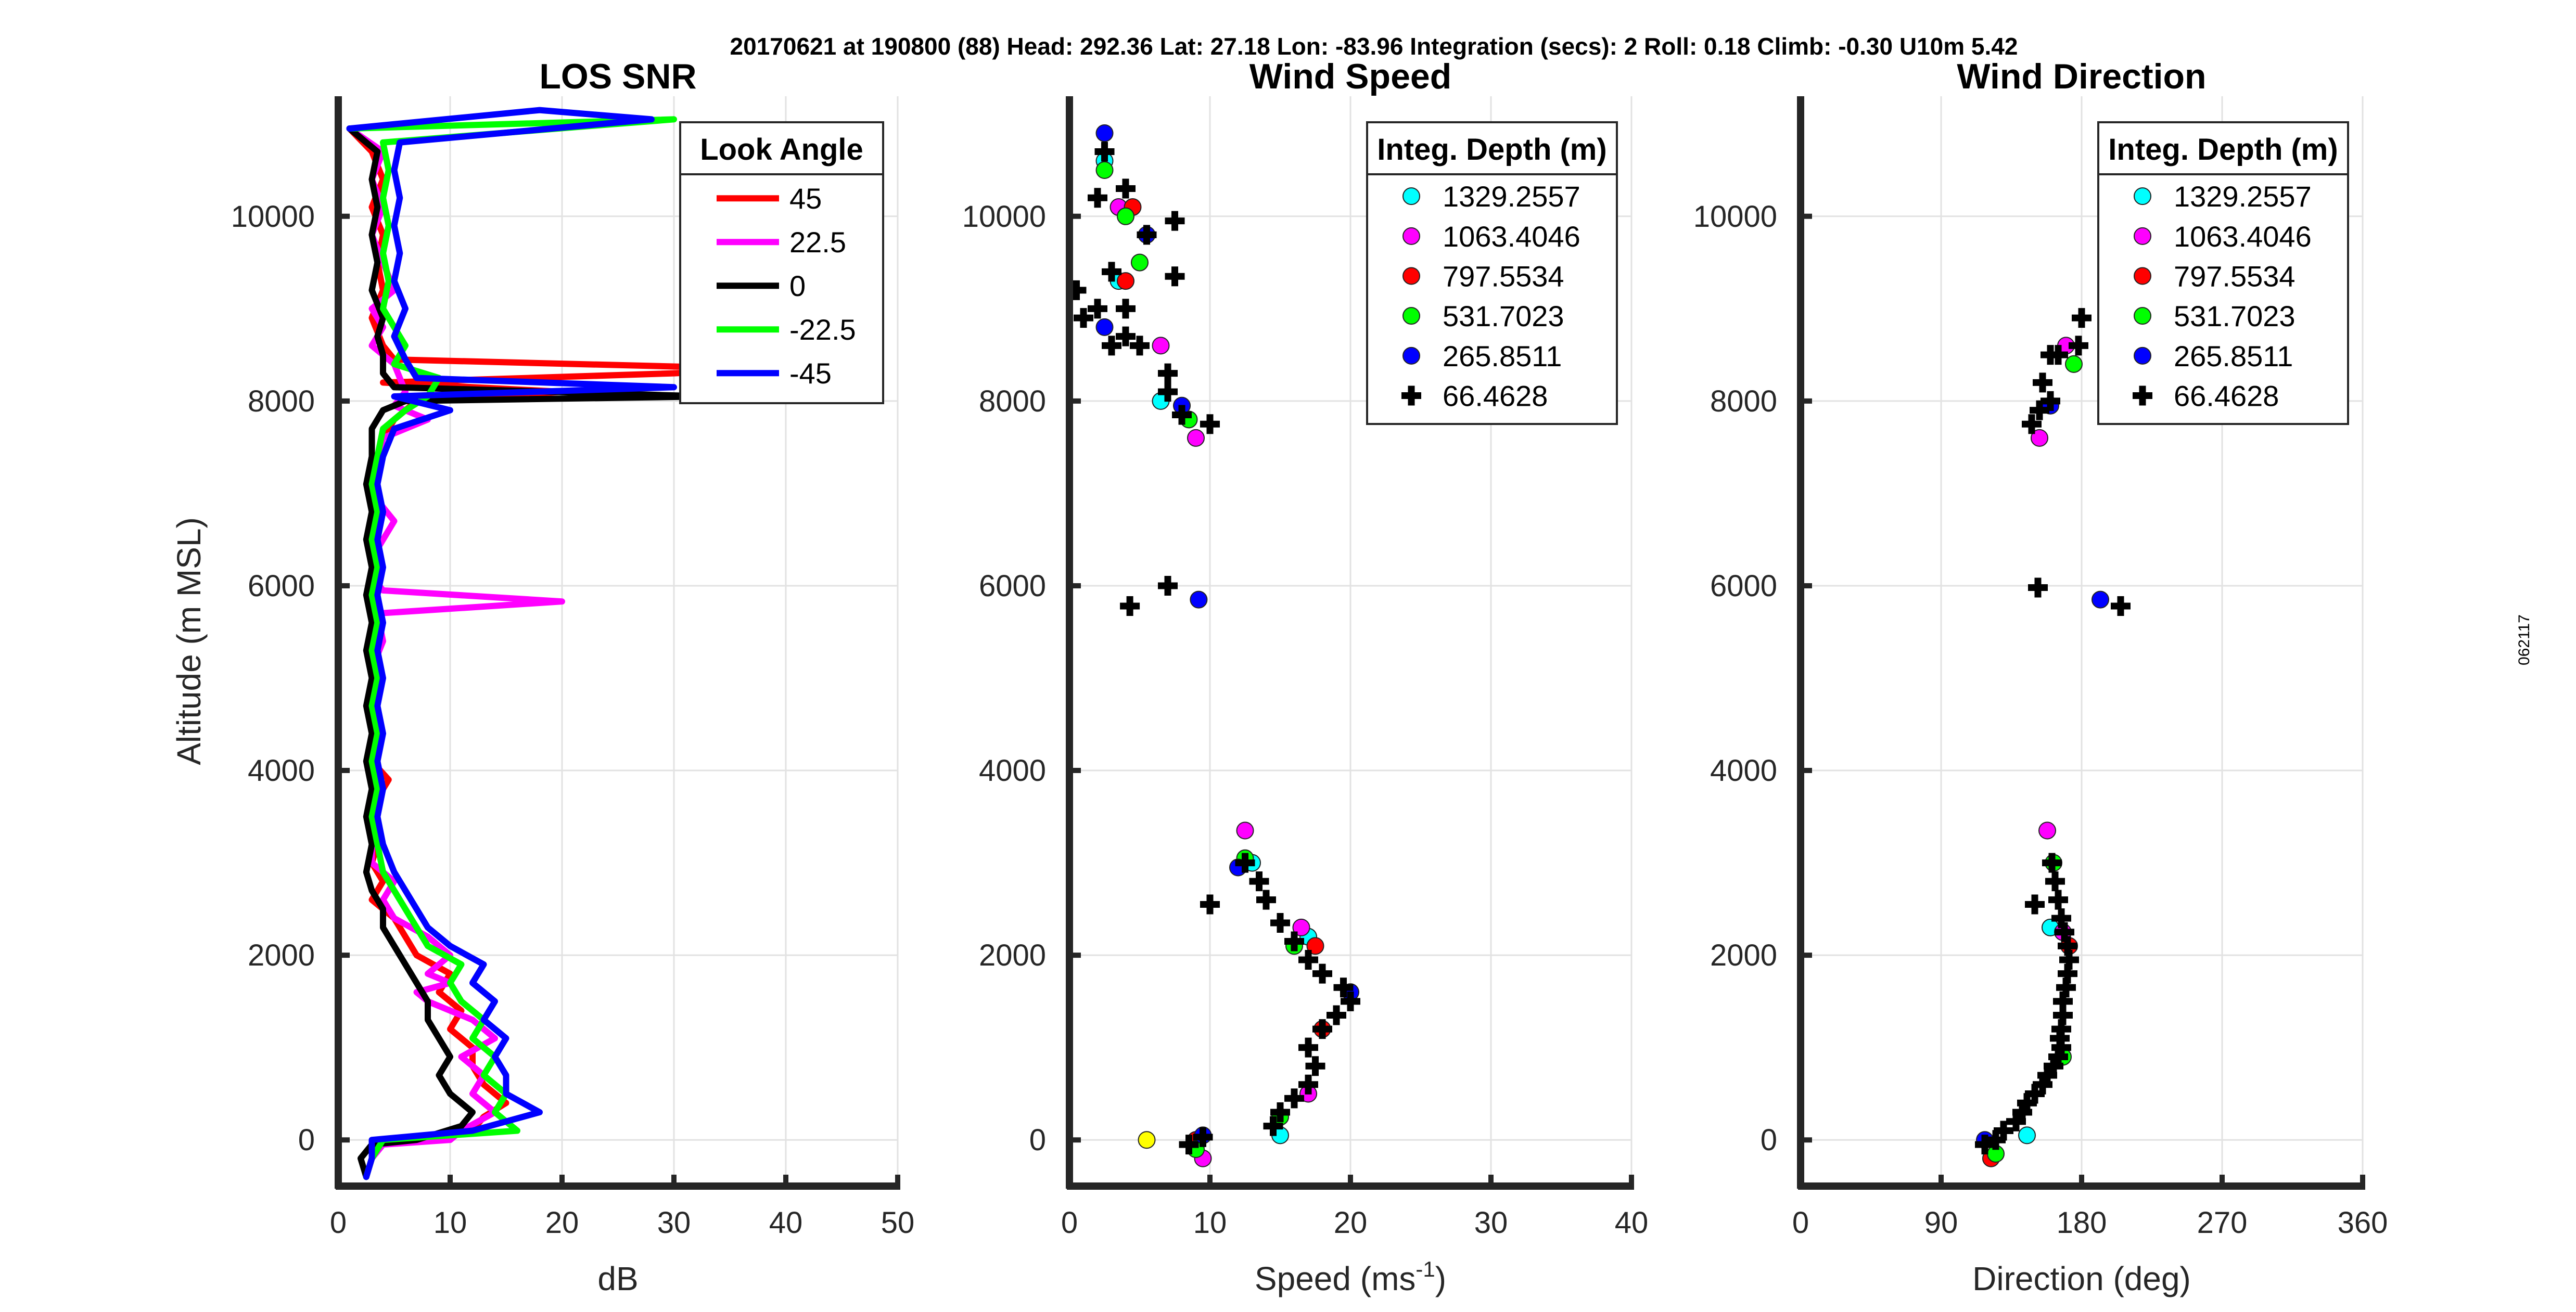 This screenshot has width=2576, height=1312. I want to click on panel-title: LOS SNR, so click(617, 77).